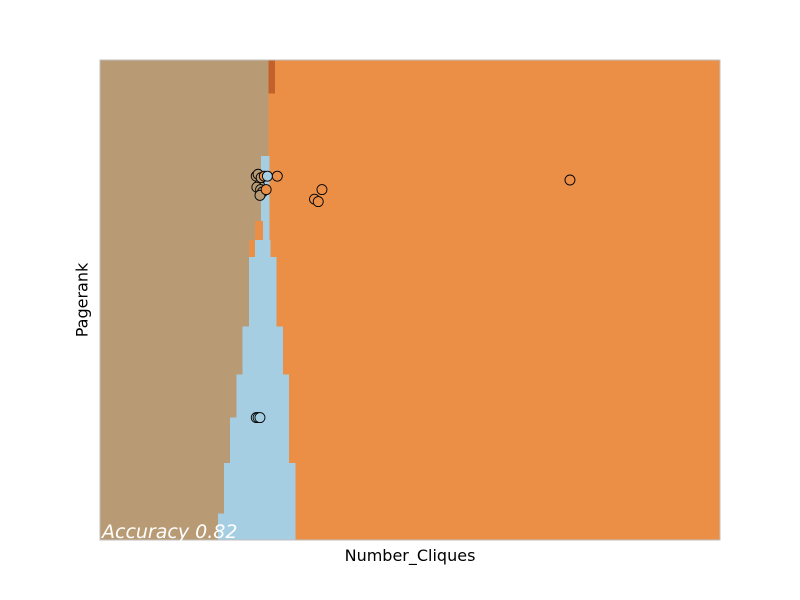  Describe the element at coordinates (170, 532) in the screenshot. I see `accuracy-annotation: Accuracy 0.82` at that location.